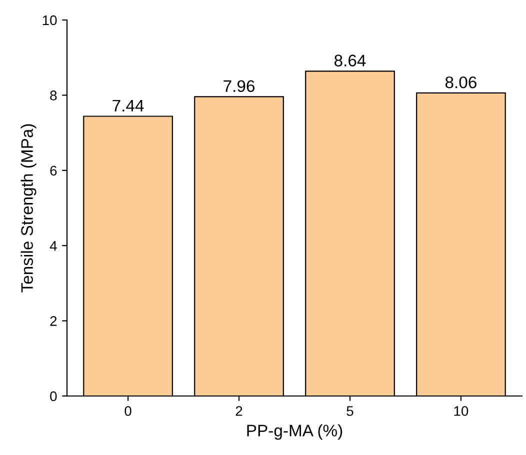 The height and width of the screenshot is (455, 526). What do you see at coordinates (28, 208) in the screenshot?
I see `y-axis-title: Tensile Strength (MPa)` at bounding box center [28, 208].